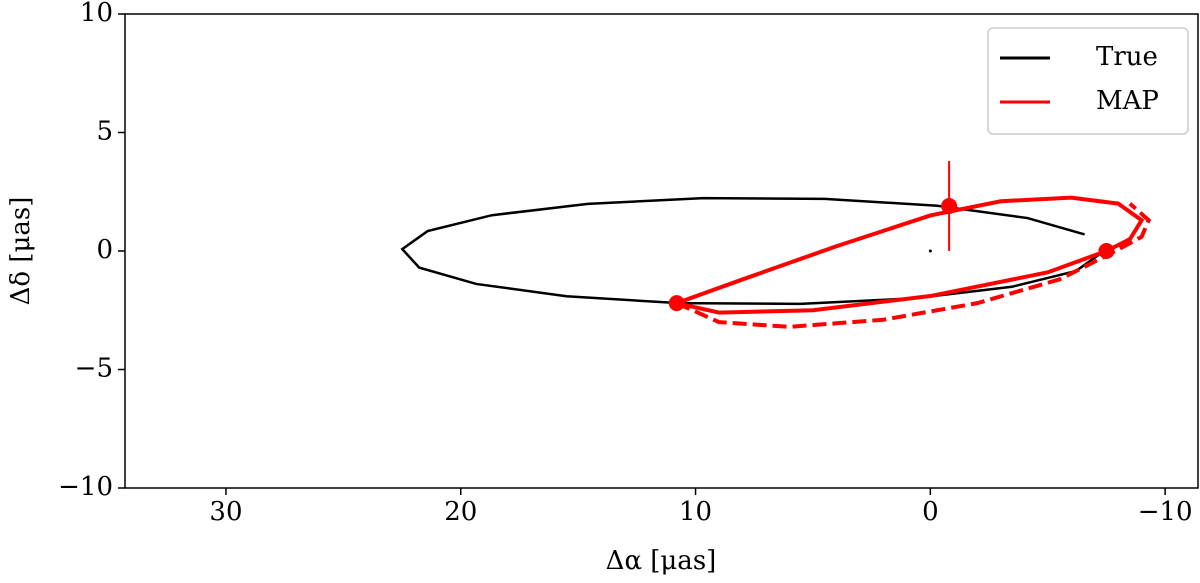  Describe the element at coordinates (21, 251) in the screenshot. I see `y-axis-label: Δδ [μas]` at that location.